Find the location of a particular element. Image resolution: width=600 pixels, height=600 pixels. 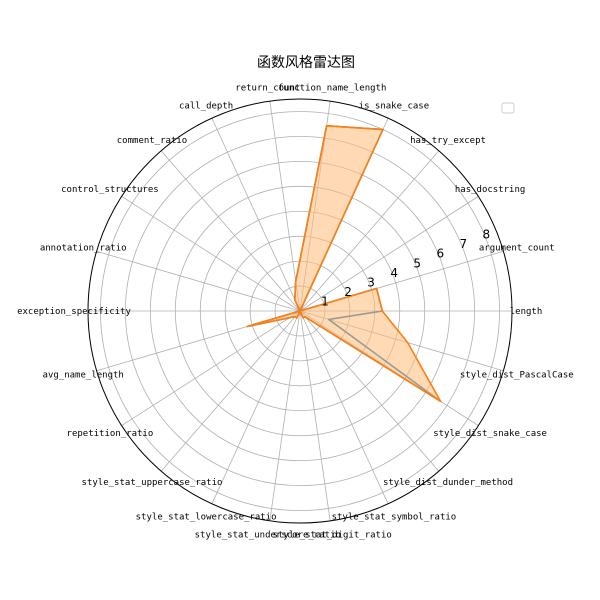

category-label: length is located at coordinates (526, 312).